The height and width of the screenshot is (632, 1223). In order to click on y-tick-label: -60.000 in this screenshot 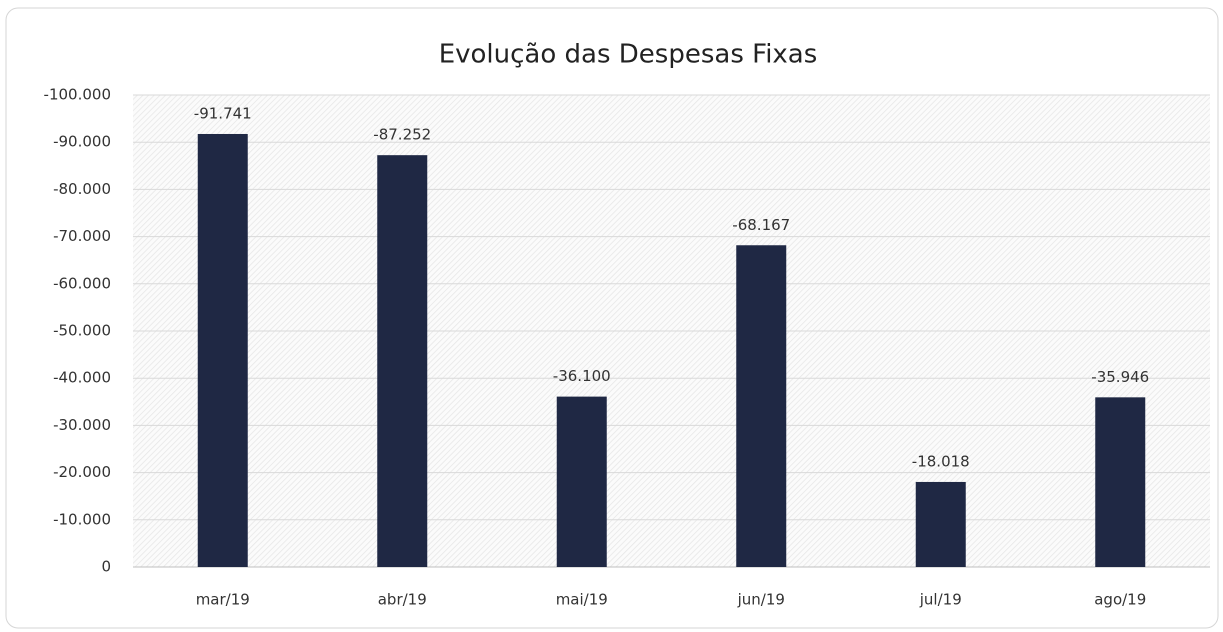, I will do `click(82, 283)`.